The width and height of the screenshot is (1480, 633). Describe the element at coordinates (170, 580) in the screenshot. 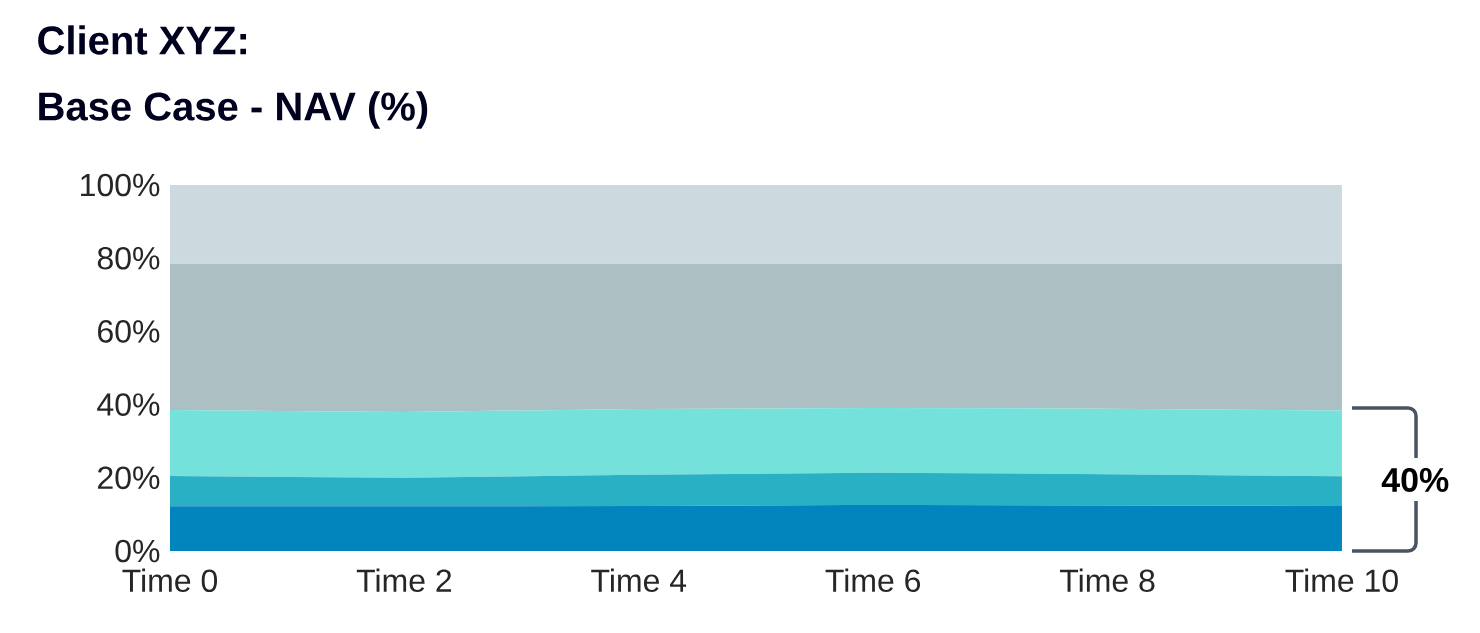

I see `x-tick-label: Time 0` at that location.